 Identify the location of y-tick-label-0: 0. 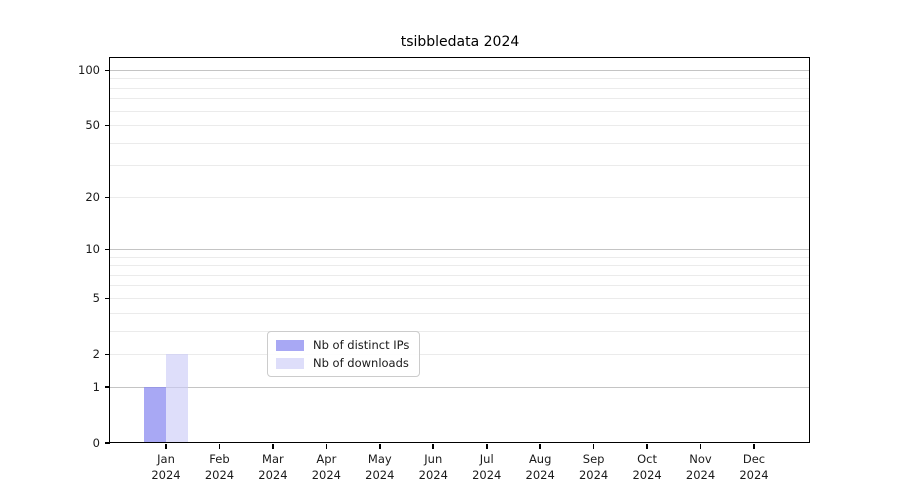
(96, 442).